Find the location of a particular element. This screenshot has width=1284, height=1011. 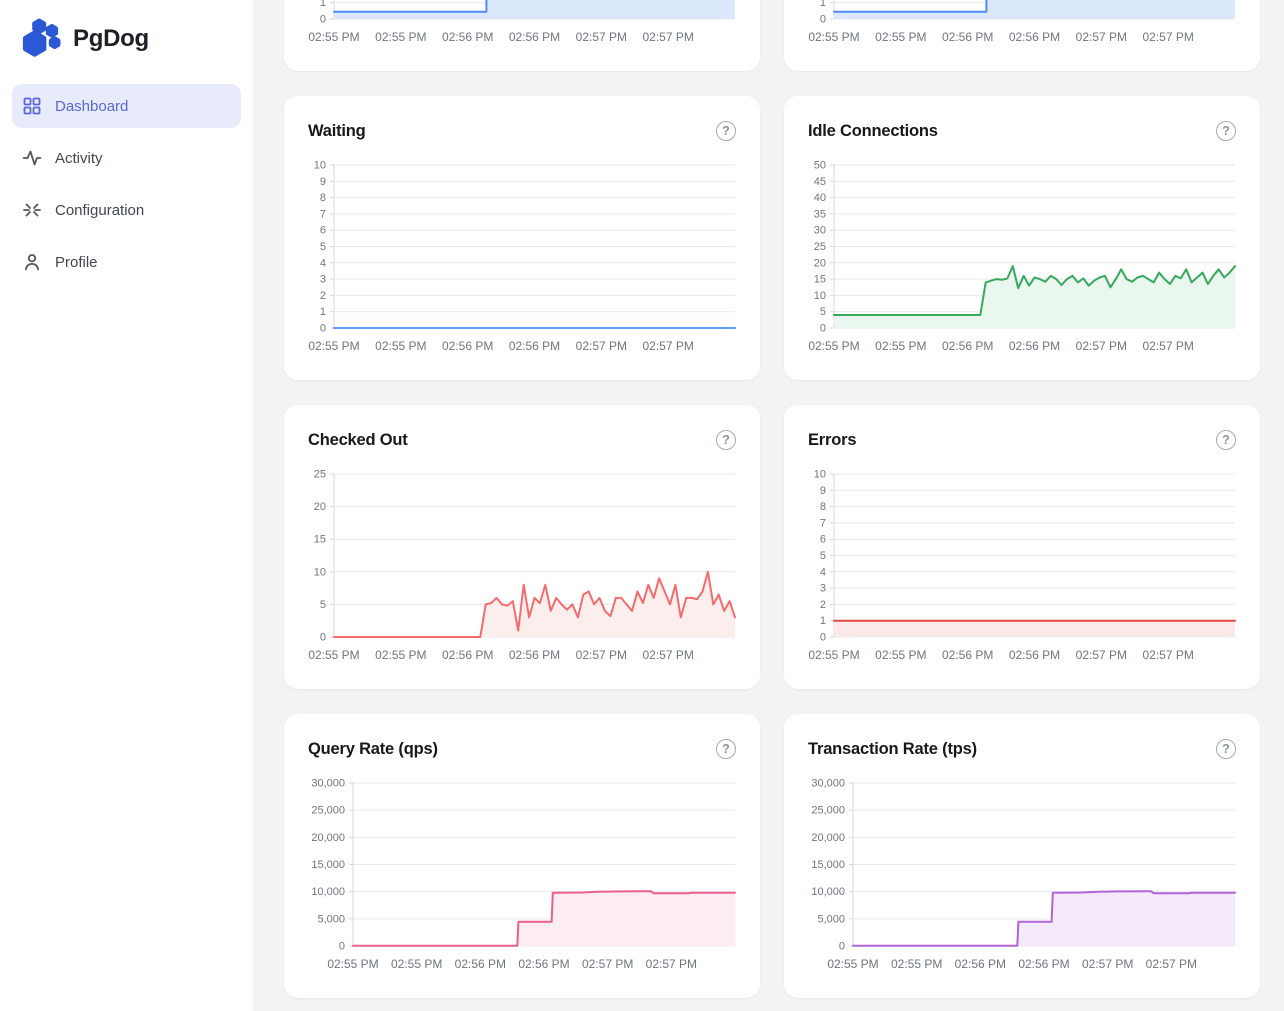

sidebar-item-label: Profile is located at coordinates (76, 262).